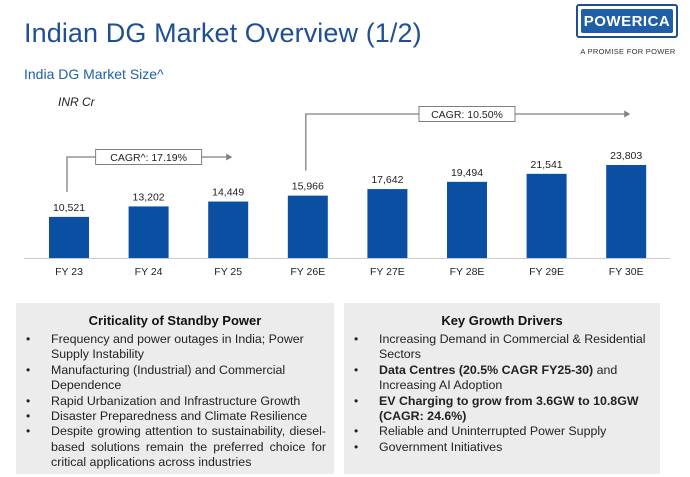 This screenshot has height=477, width=690. I want to click on logo-inner: POWERICA, so click(627, 21).